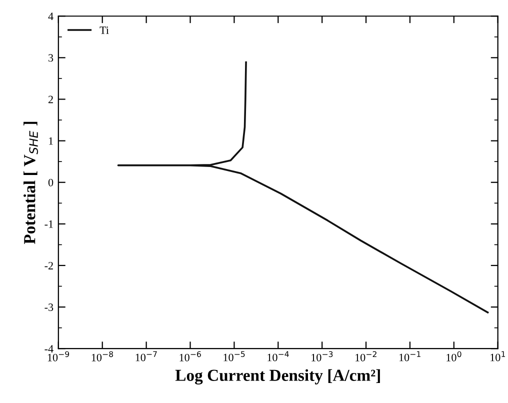 The height and width of the screenshot is (403, 508). Describe the element at coordinates (50, 100) in the screenshot. I see `y-tick-label: 2` at that location.